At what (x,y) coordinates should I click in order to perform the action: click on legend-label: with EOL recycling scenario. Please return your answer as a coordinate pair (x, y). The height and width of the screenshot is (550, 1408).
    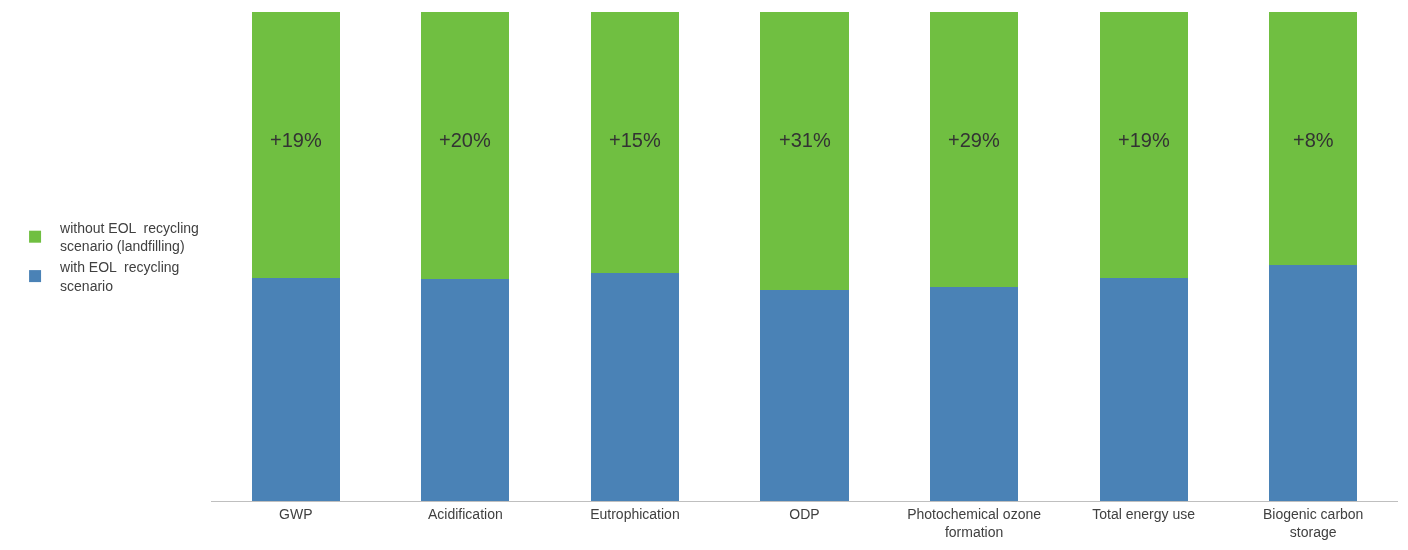
    Looking at the image, I should click on (119, 276).